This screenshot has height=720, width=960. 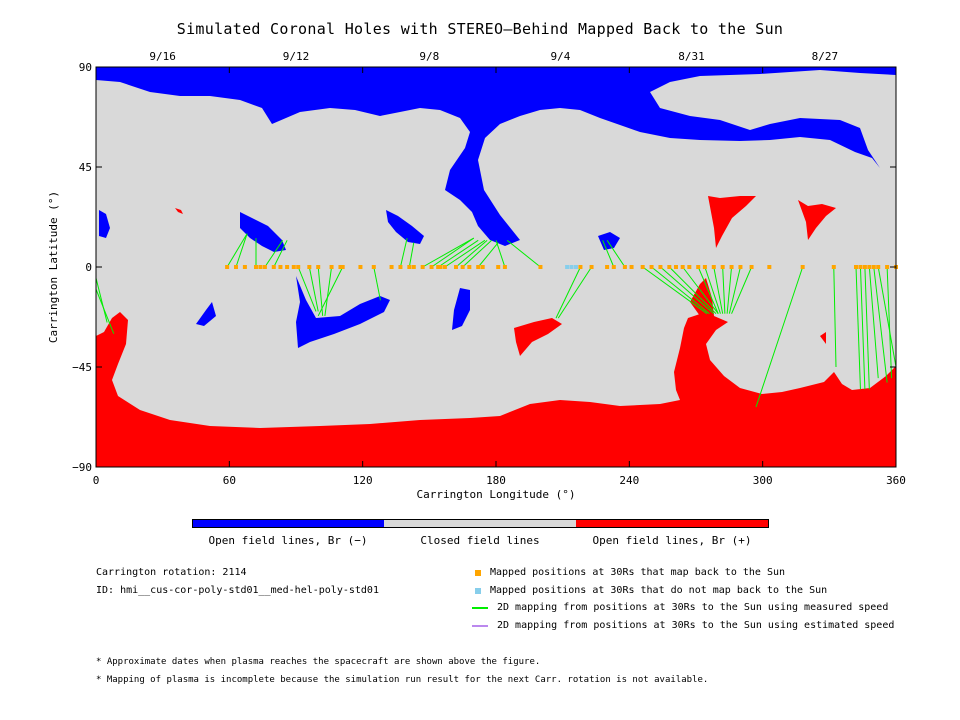 What do you see at coordinates (53, 267) in the screenshot?
I see `y-axis-label: Carrington Latitude (°)` at bounding box center [53, 267].